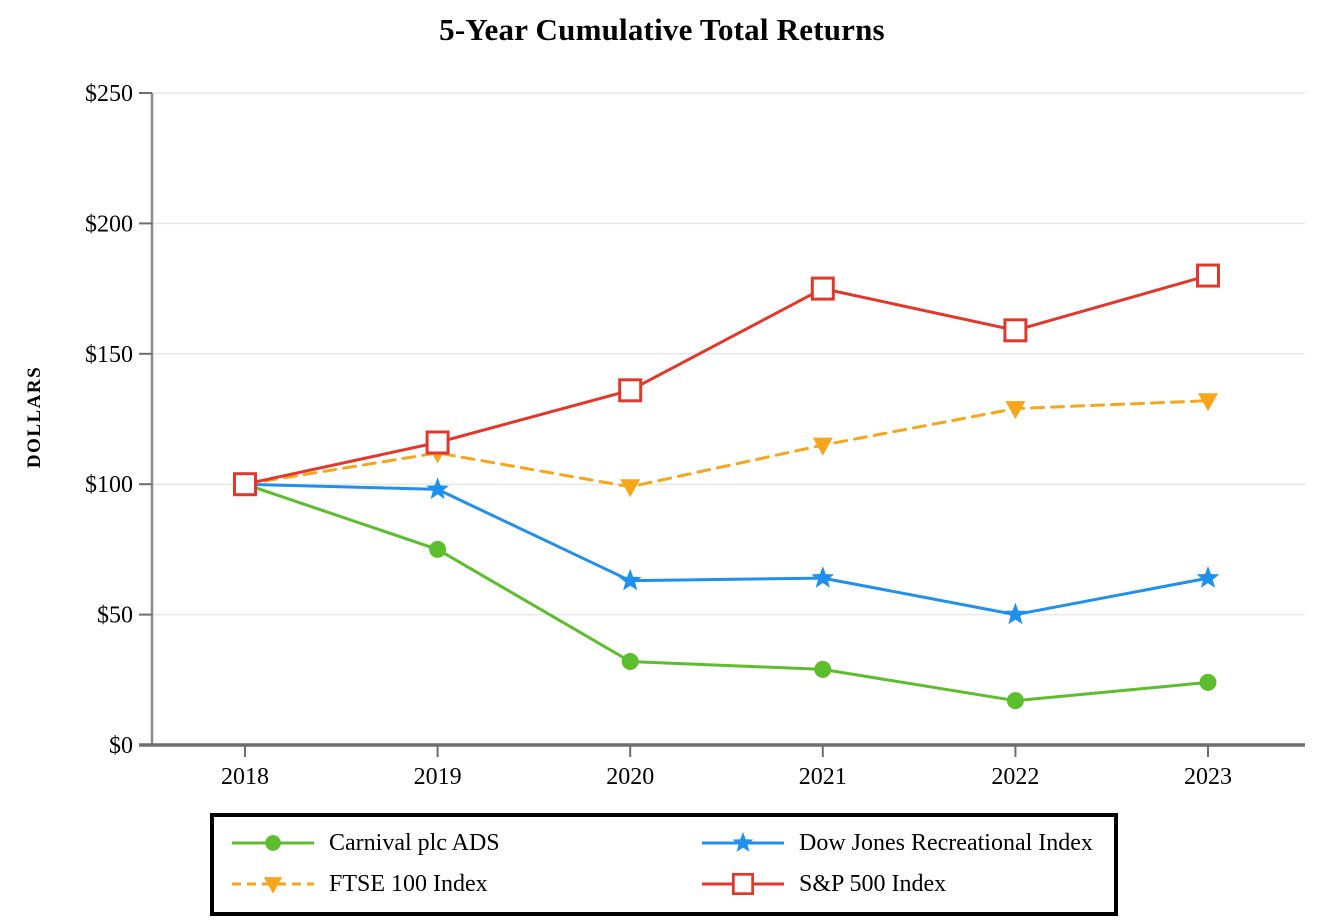  Describe the element at coordinates (408, 884) in the screenshot. I see `legend-label-ftse-100-index: FTSE 100 Index` at that location.